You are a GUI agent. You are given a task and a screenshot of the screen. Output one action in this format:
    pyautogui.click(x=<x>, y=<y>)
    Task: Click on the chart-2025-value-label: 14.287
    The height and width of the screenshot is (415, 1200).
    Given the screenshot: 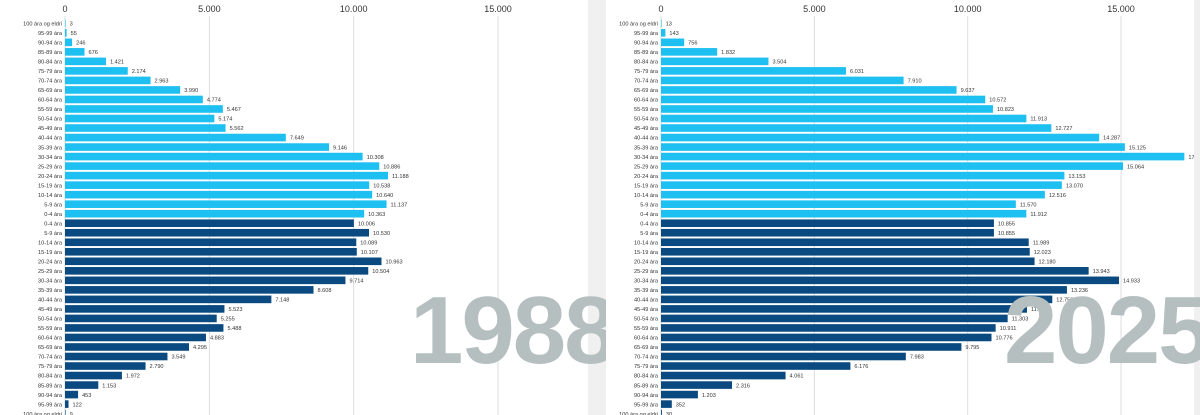 What is the action you would take?
    pyautogui.click(x=1111, y=139)
    